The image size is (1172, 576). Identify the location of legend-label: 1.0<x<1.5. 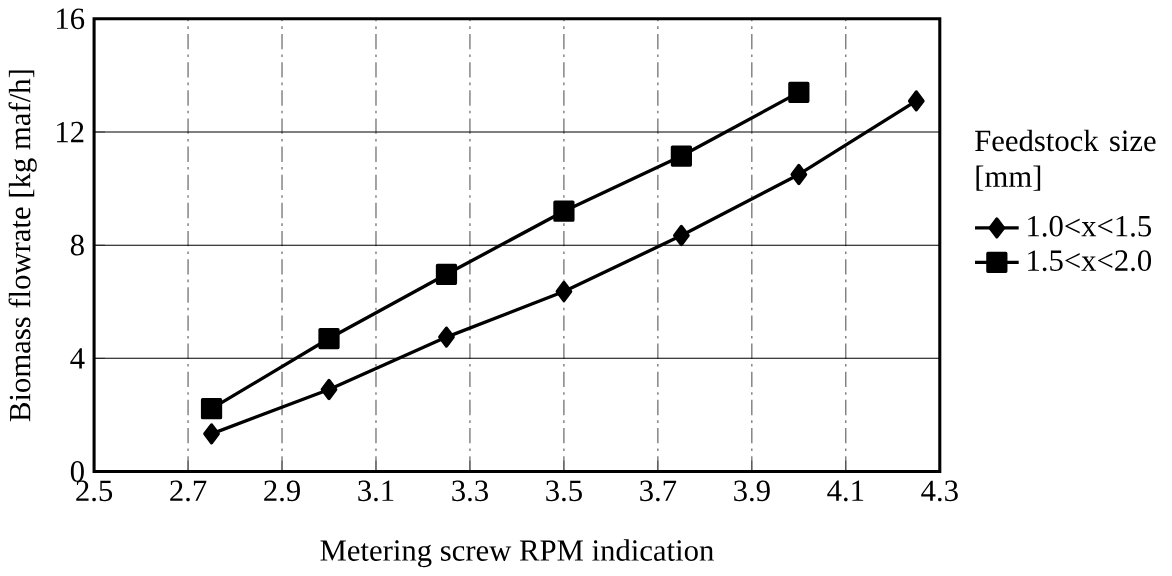
(1090, 226).